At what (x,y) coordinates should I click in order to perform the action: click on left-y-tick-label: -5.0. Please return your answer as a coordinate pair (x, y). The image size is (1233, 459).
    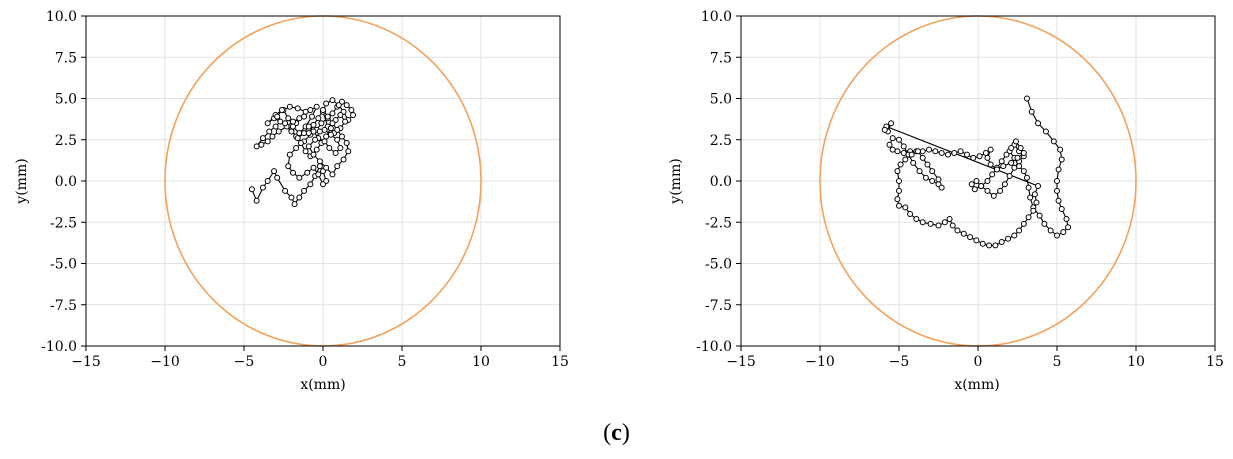
    Looking at the image, I should click on (63, 265).